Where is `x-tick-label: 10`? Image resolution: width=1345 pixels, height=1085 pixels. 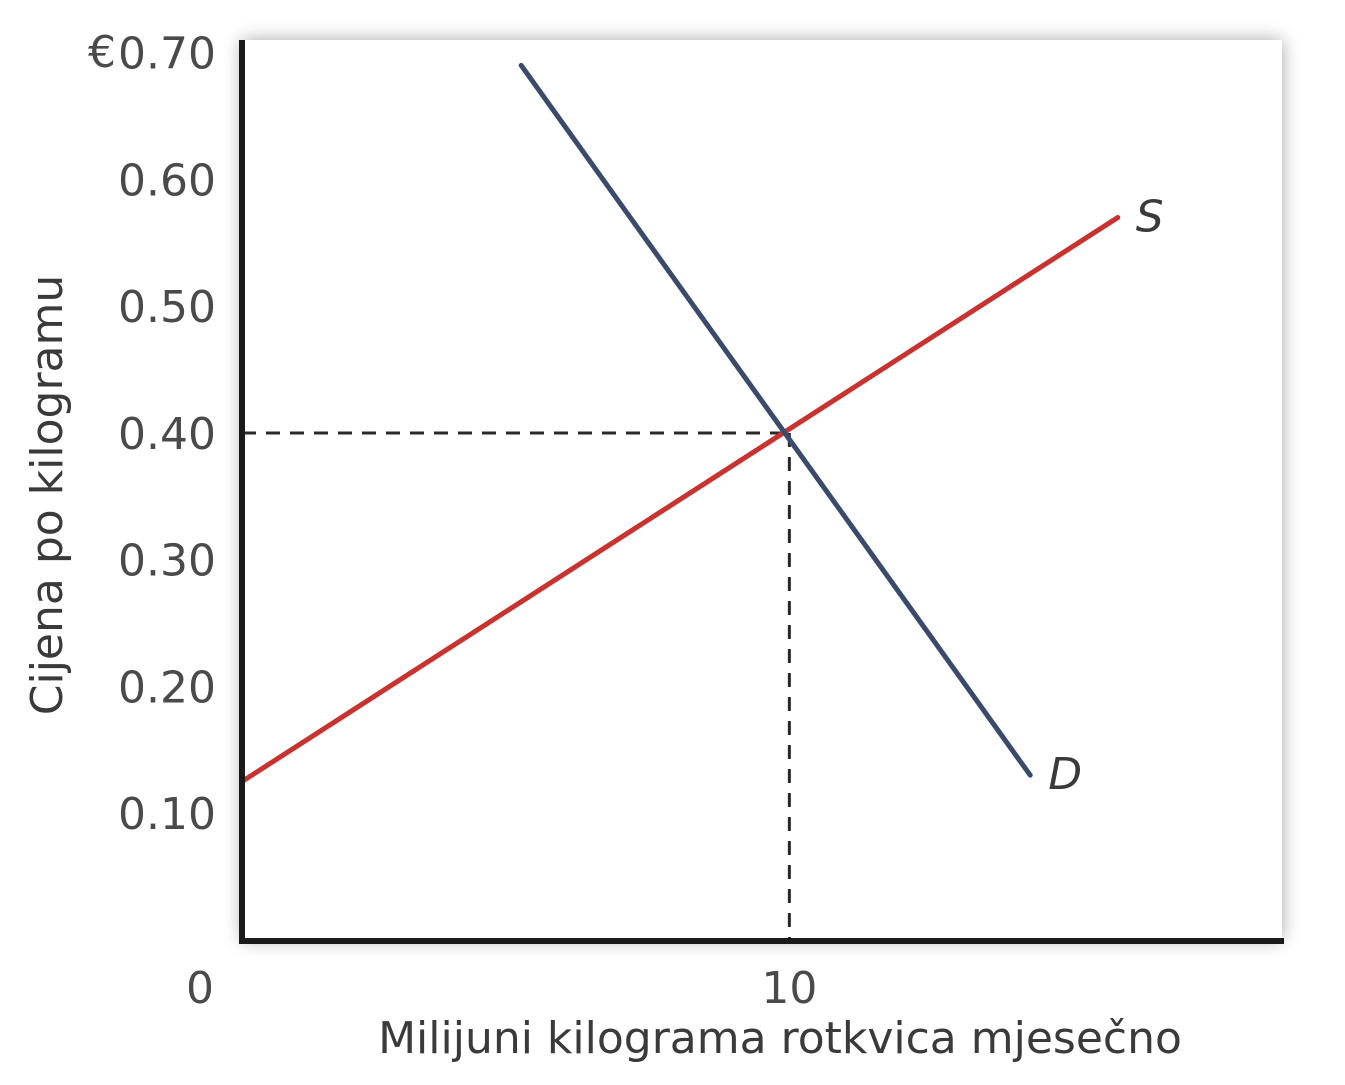 x-tick-label: 10 is located at coordinates (789, 988).